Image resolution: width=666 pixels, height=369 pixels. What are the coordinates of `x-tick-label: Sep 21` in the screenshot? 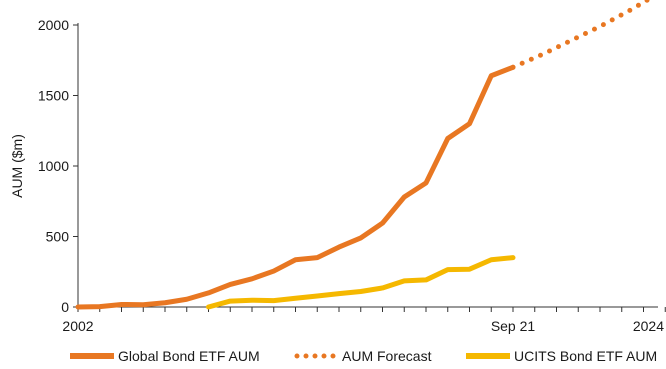 It's located at (513, 326).